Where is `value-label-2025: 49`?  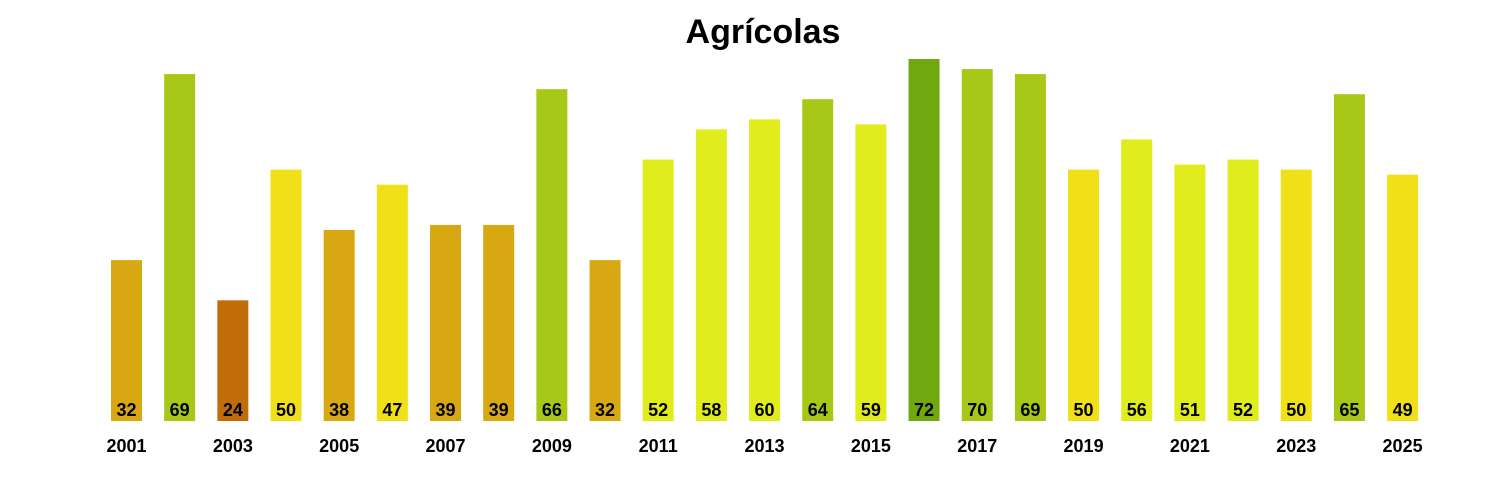 value-label-2025: 49 is located at coordinates (1403, 410).